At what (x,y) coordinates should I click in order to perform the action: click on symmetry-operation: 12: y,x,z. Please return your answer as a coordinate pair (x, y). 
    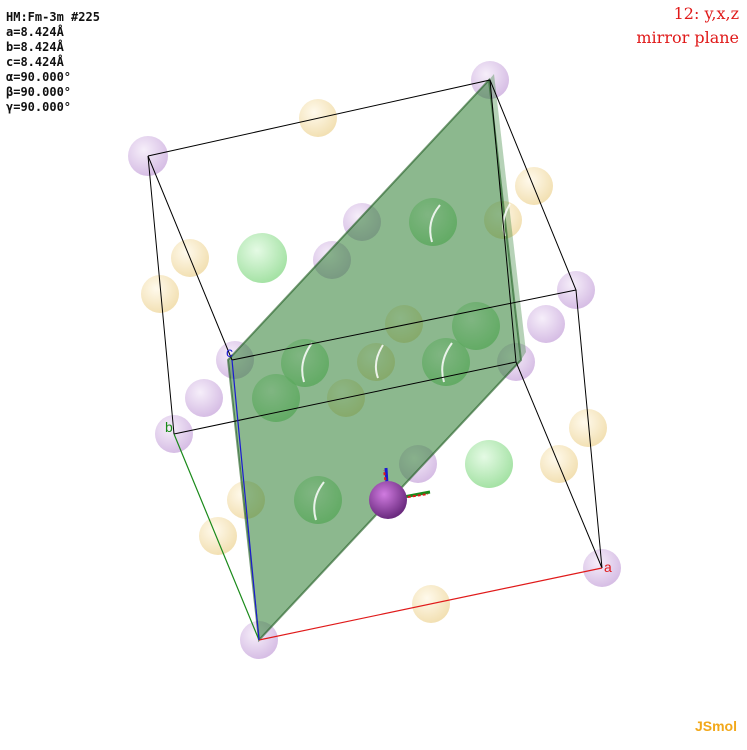
    Looking at the image, I should click on (706, 13).